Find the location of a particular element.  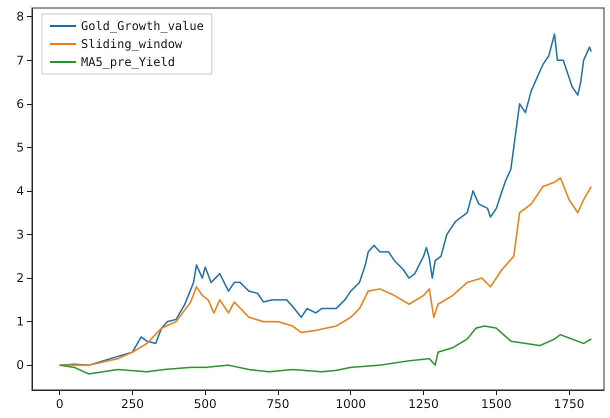

x-tick-label: 500 is located at coordinates (205, 404).